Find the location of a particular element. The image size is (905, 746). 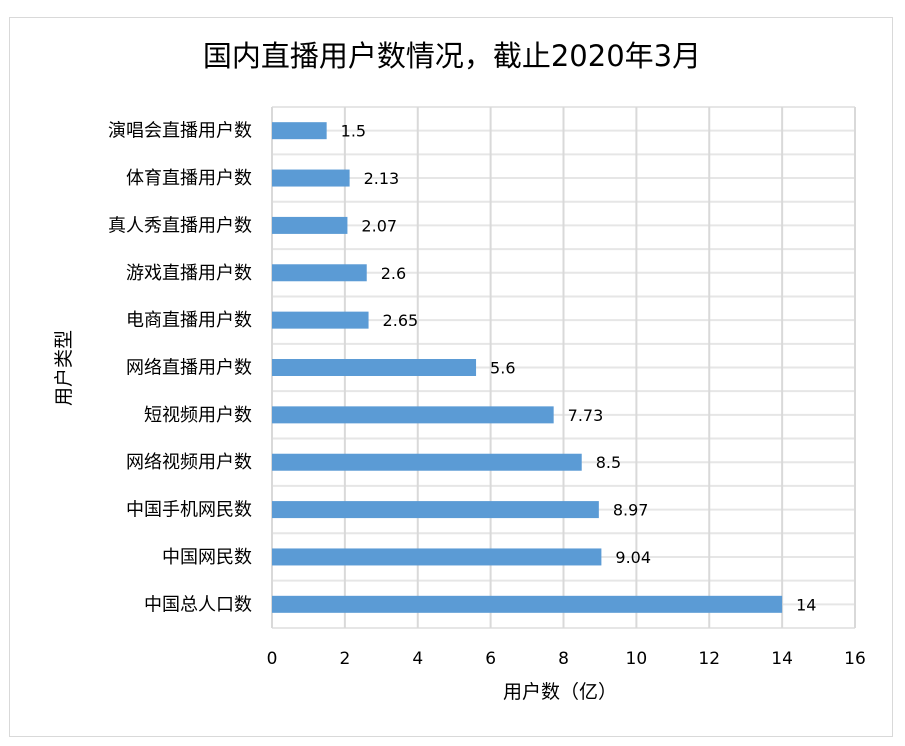

y-tick-label: 游戏直播用户数 is located at coordinates (189, 273).